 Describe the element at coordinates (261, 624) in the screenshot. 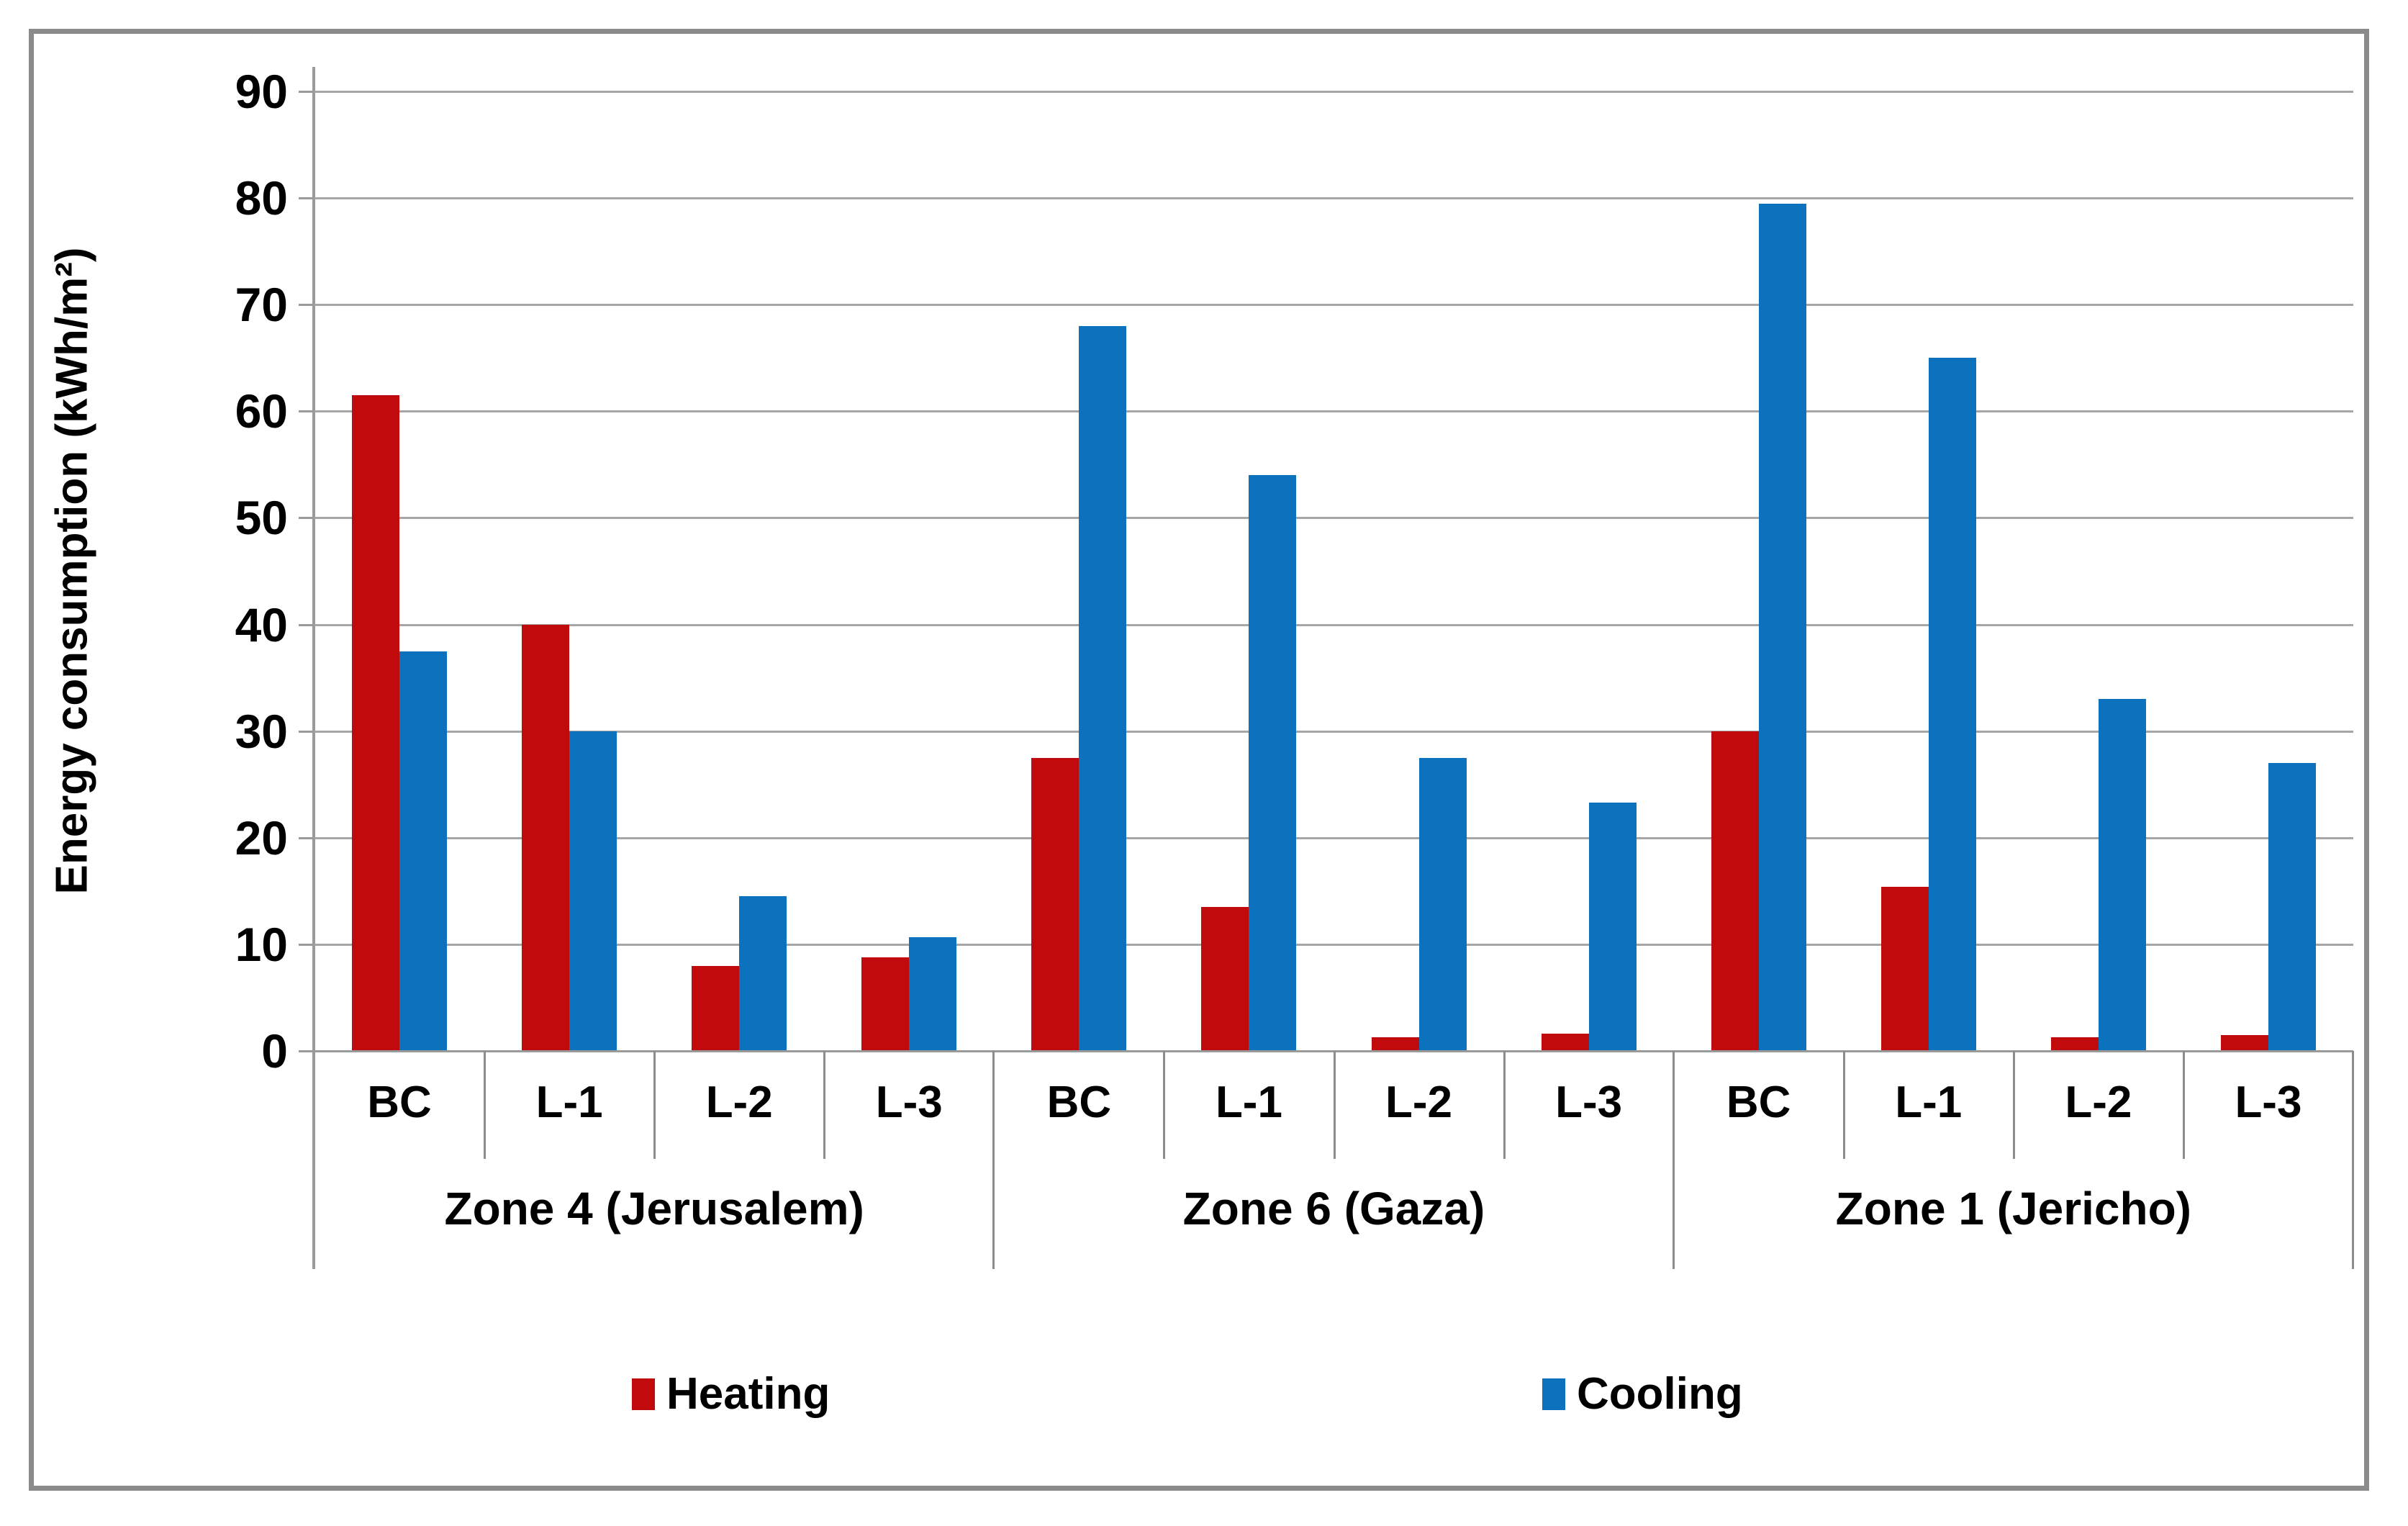

I see `y-tick-label: 40` at that location.